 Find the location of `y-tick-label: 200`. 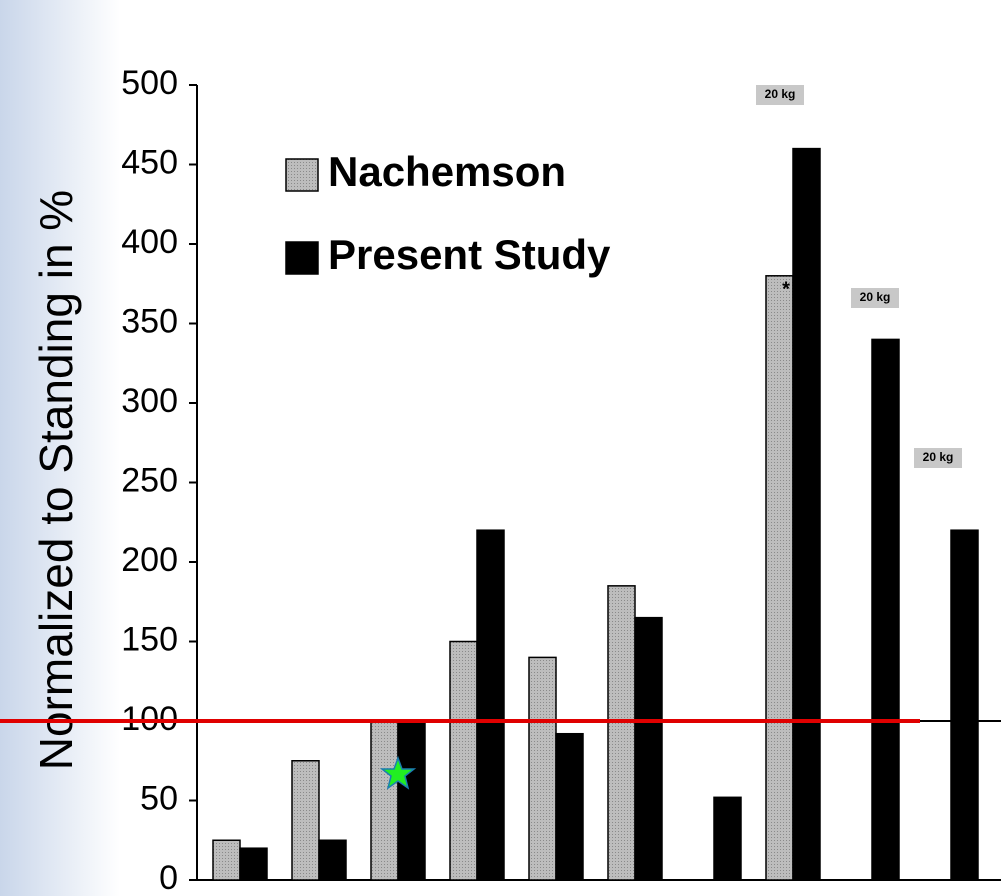

y-tick-label: 200 is located at coordinates (149, 560).